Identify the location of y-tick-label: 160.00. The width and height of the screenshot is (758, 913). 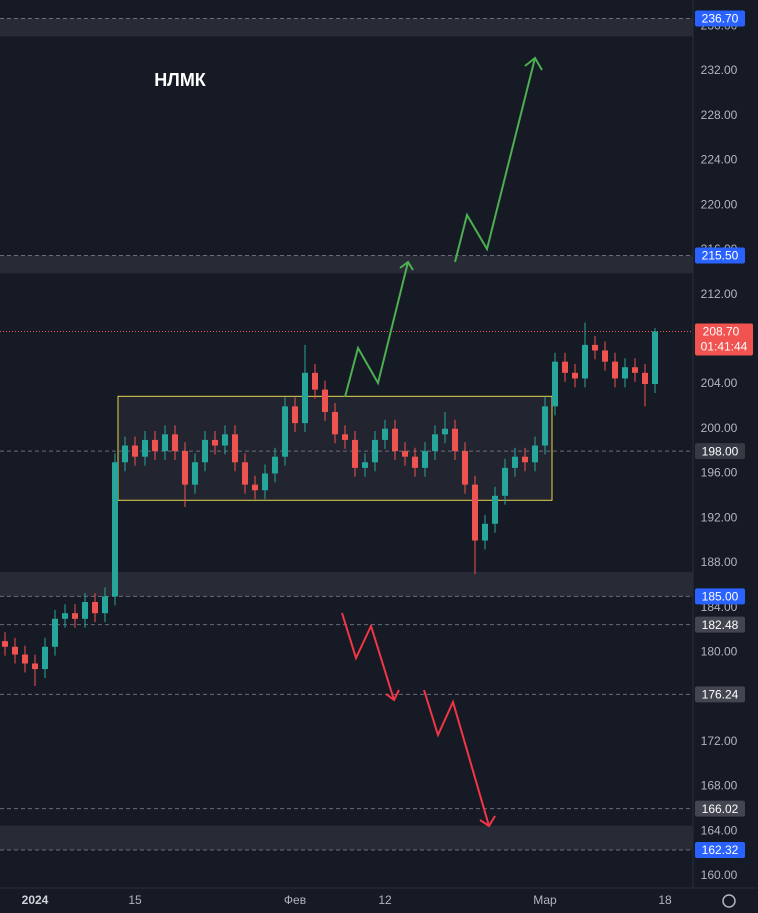
(719, 875).